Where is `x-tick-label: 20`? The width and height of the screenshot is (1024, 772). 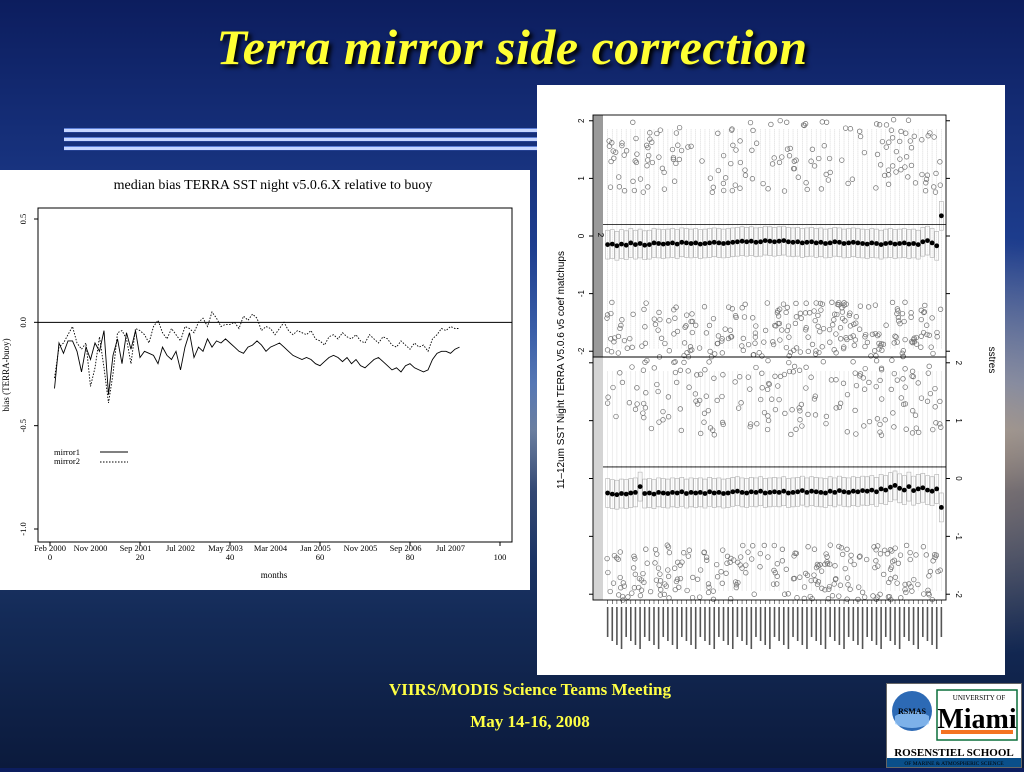 x-tick-label: 20 is located at coordinates (140, 557).